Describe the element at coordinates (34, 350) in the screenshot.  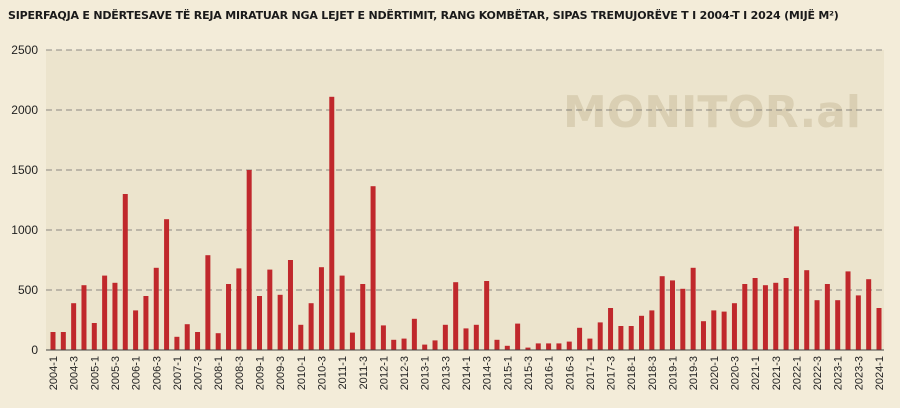
I see `y-tick-label: 0` at that location.